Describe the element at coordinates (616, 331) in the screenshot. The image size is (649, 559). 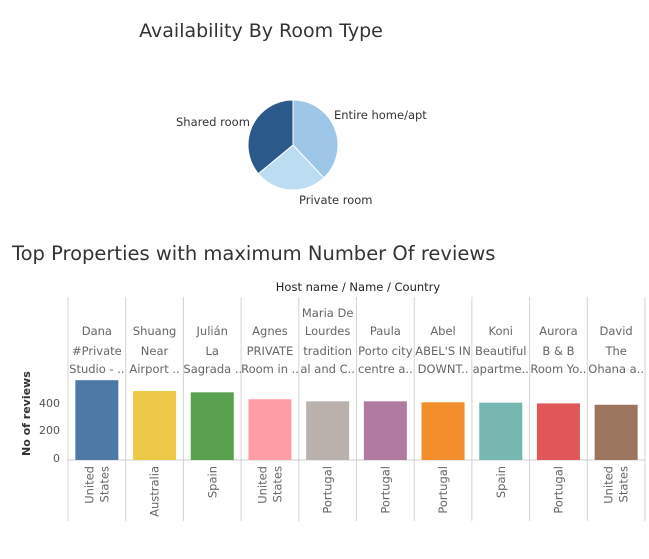
I see `host-name-label: David` at that location.